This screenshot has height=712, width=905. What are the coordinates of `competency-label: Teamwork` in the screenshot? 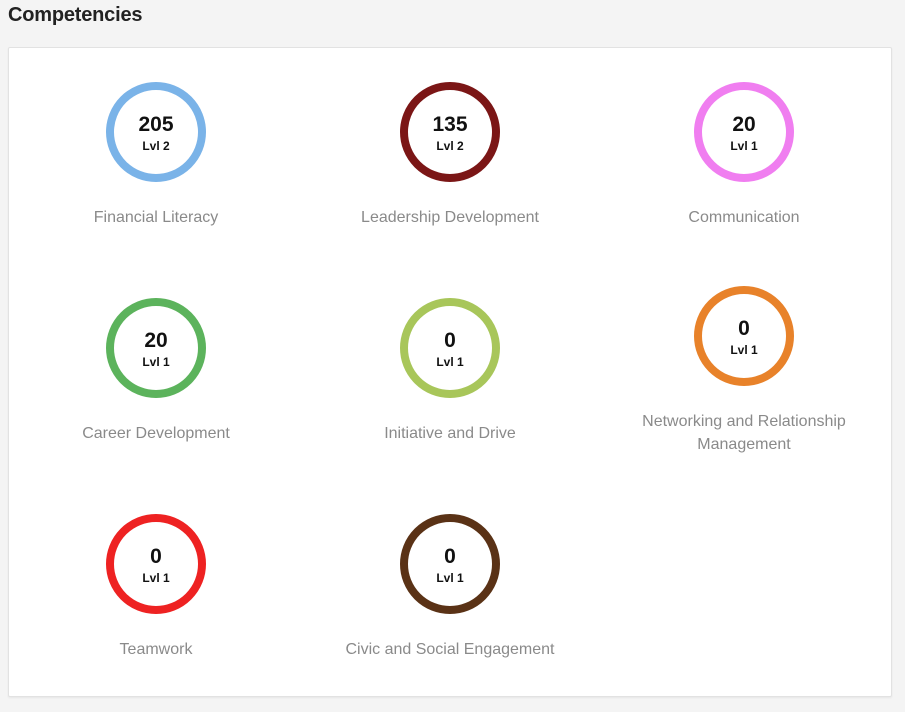 It's located at (156, 649).